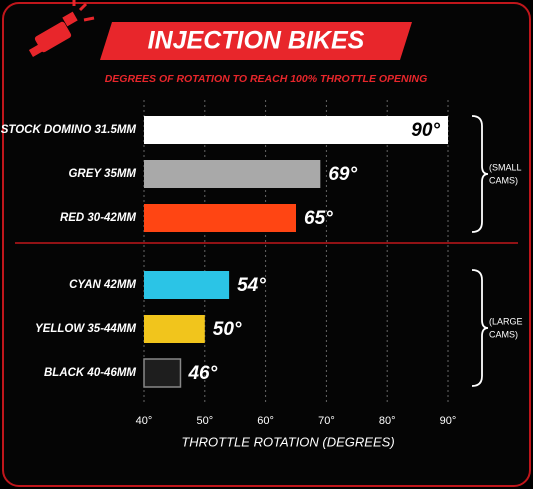  I want to click on category-label: CYAN 42MM, so click(102, 285).